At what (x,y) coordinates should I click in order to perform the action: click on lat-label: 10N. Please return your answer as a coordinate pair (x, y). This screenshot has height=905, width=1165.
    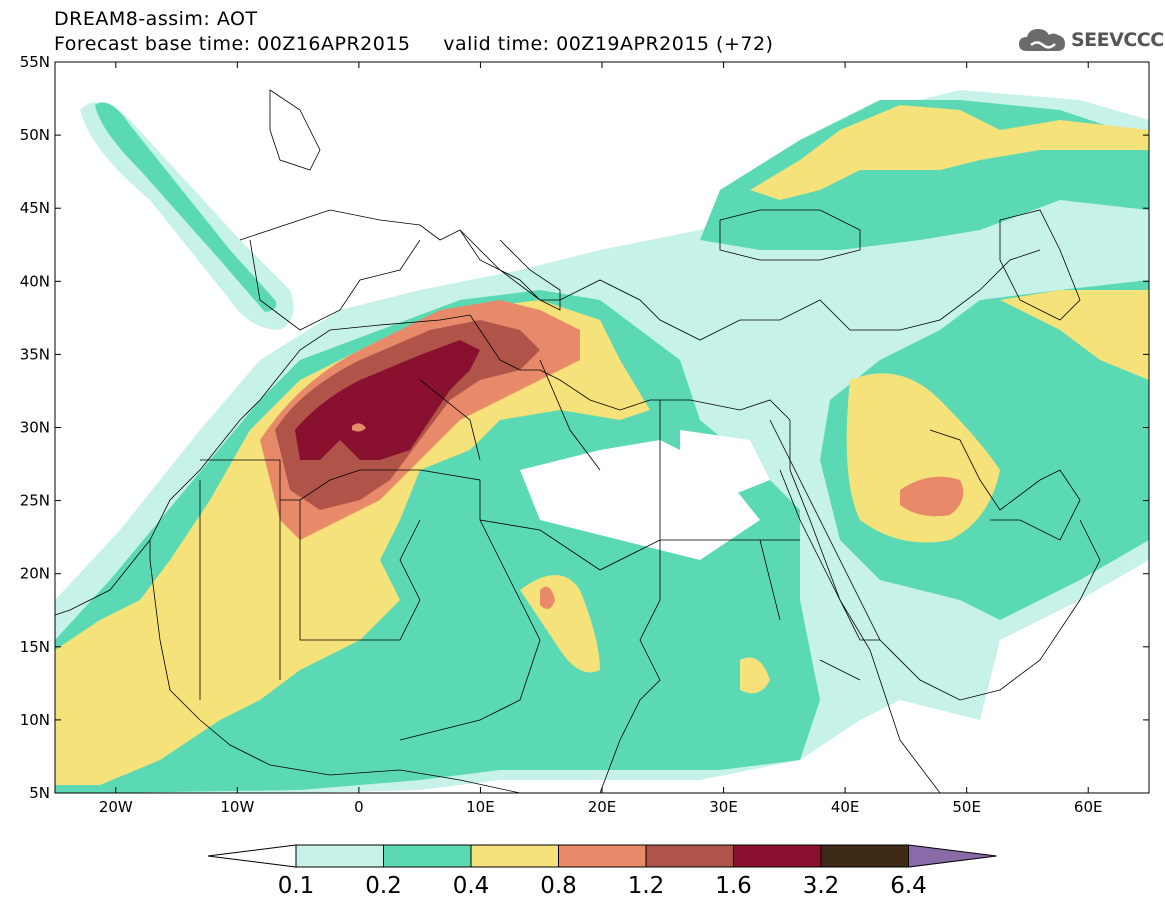
    Looking at the image, I should click on (35, 720).